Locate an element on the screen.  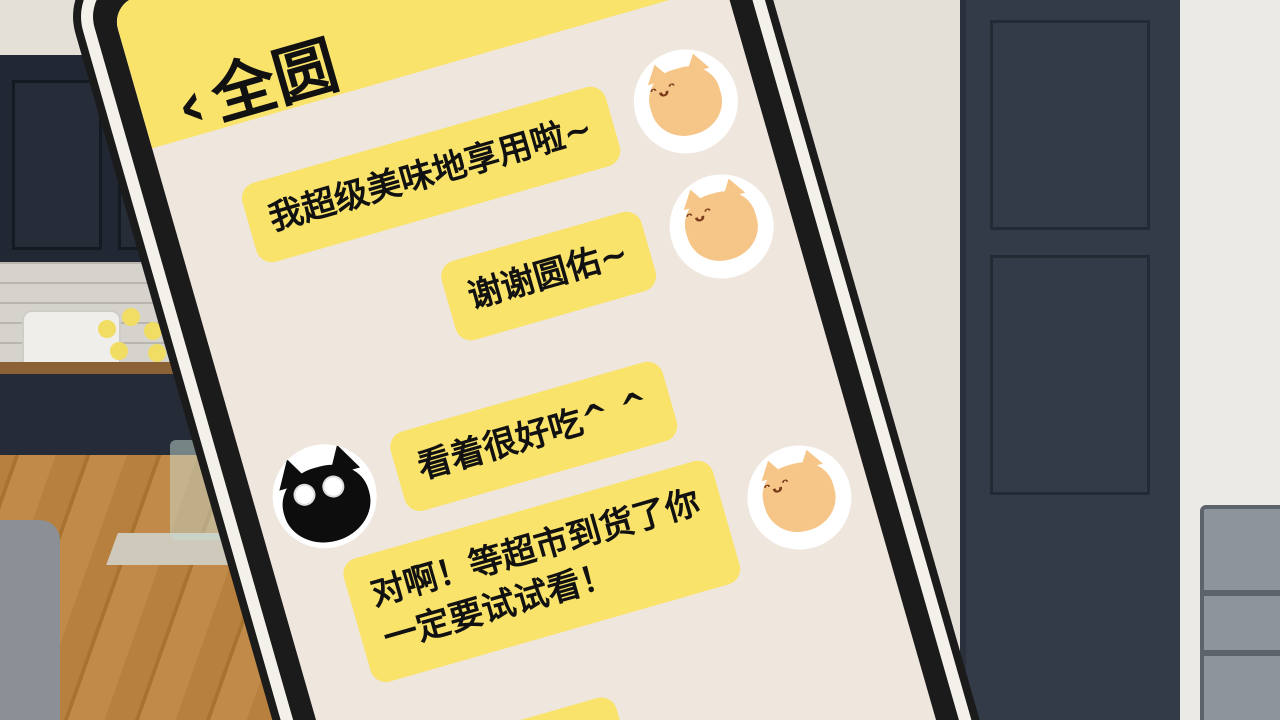
chair is located at coordinates (30, 620).